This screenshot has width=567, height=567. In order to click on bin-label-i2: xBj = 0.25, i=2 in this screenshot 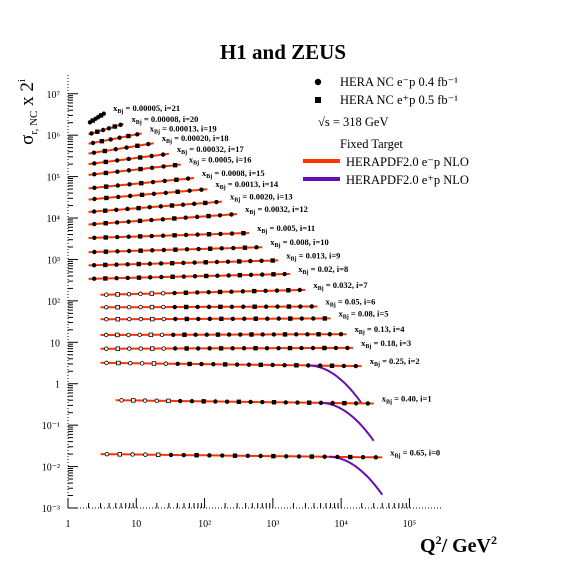, I will do `click(395, 362)`.